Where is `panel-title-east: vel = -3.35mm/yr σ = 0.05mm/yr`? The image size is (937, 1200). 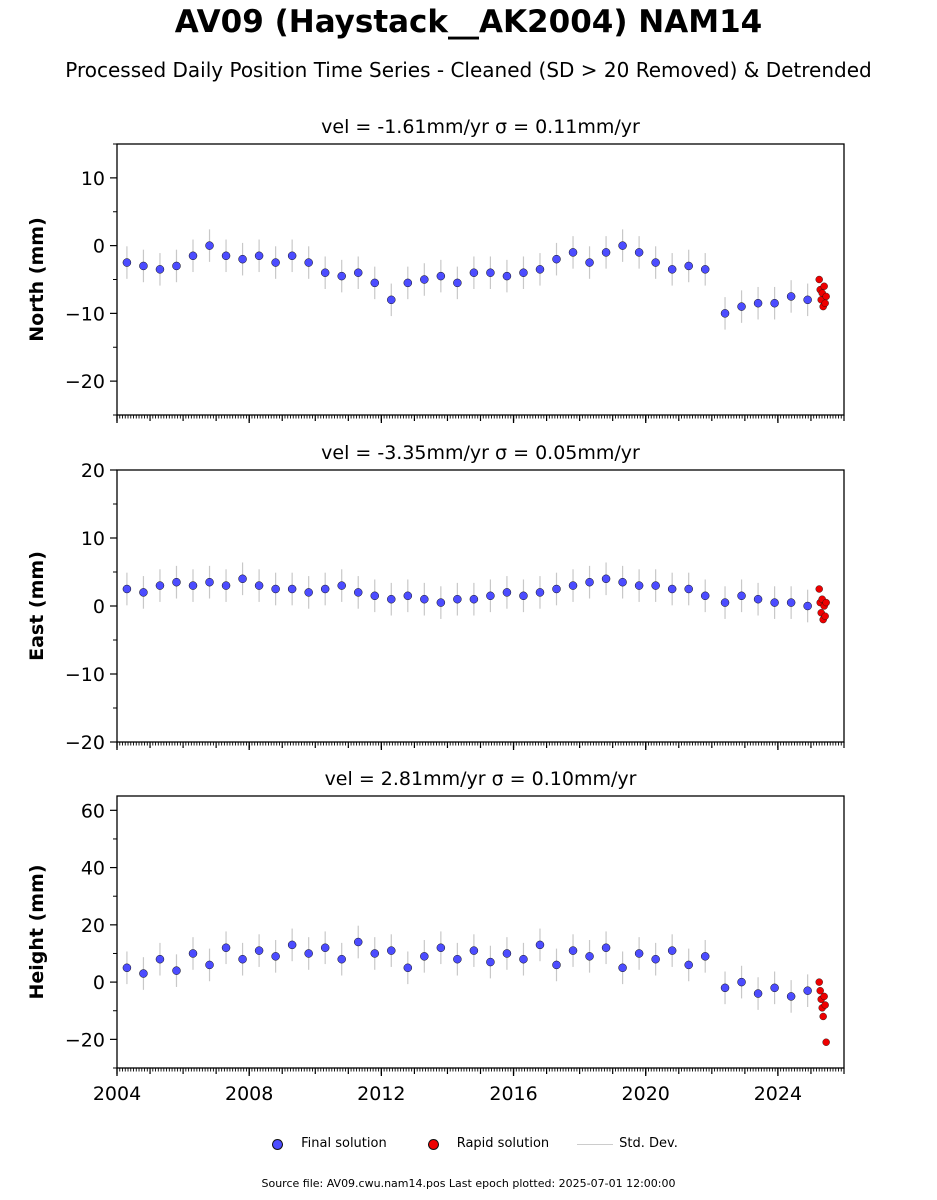
panel-title-east: vel = -3.35mm/yr σ = 0.05mm/yr is located at coordinates (480, 453).